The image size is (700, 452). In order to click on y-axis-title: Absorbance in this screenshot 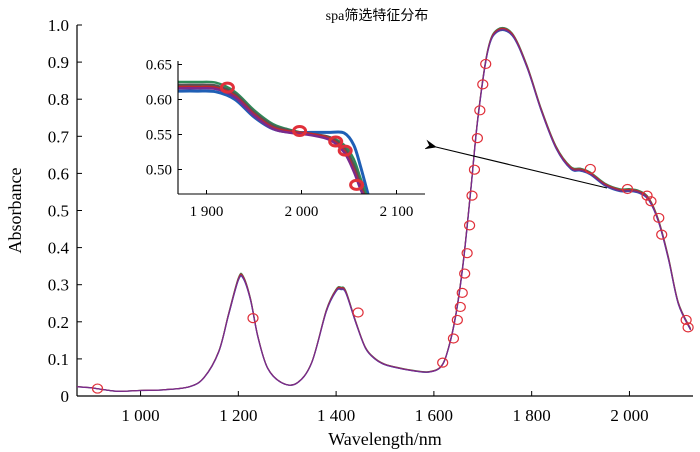, I will do `click(15, 211)`.